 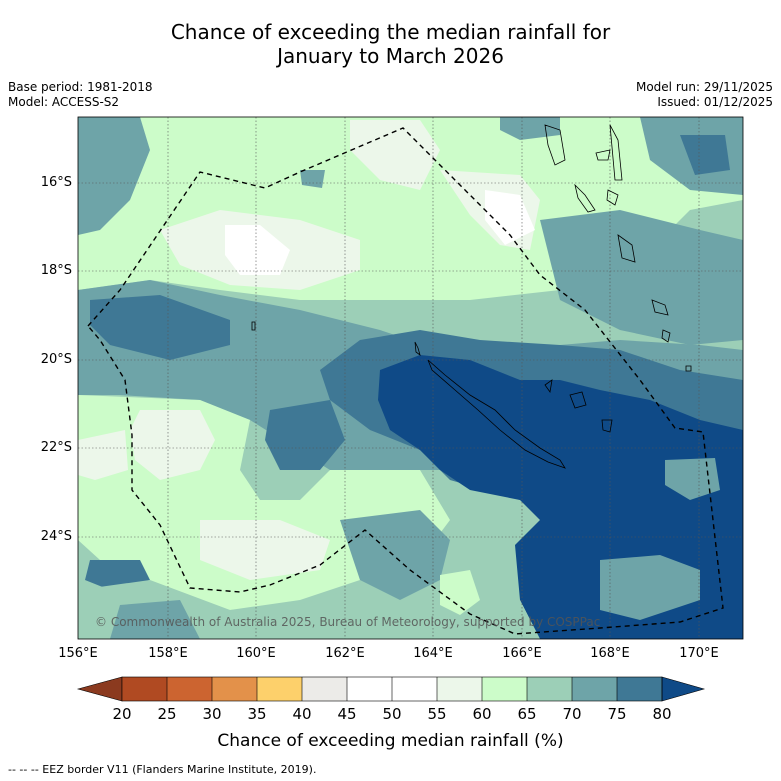 What do you see at coordinates (662, 714) in the screenshot?
I see `colorbar-tick: 80` at bounding box center [662, 714].